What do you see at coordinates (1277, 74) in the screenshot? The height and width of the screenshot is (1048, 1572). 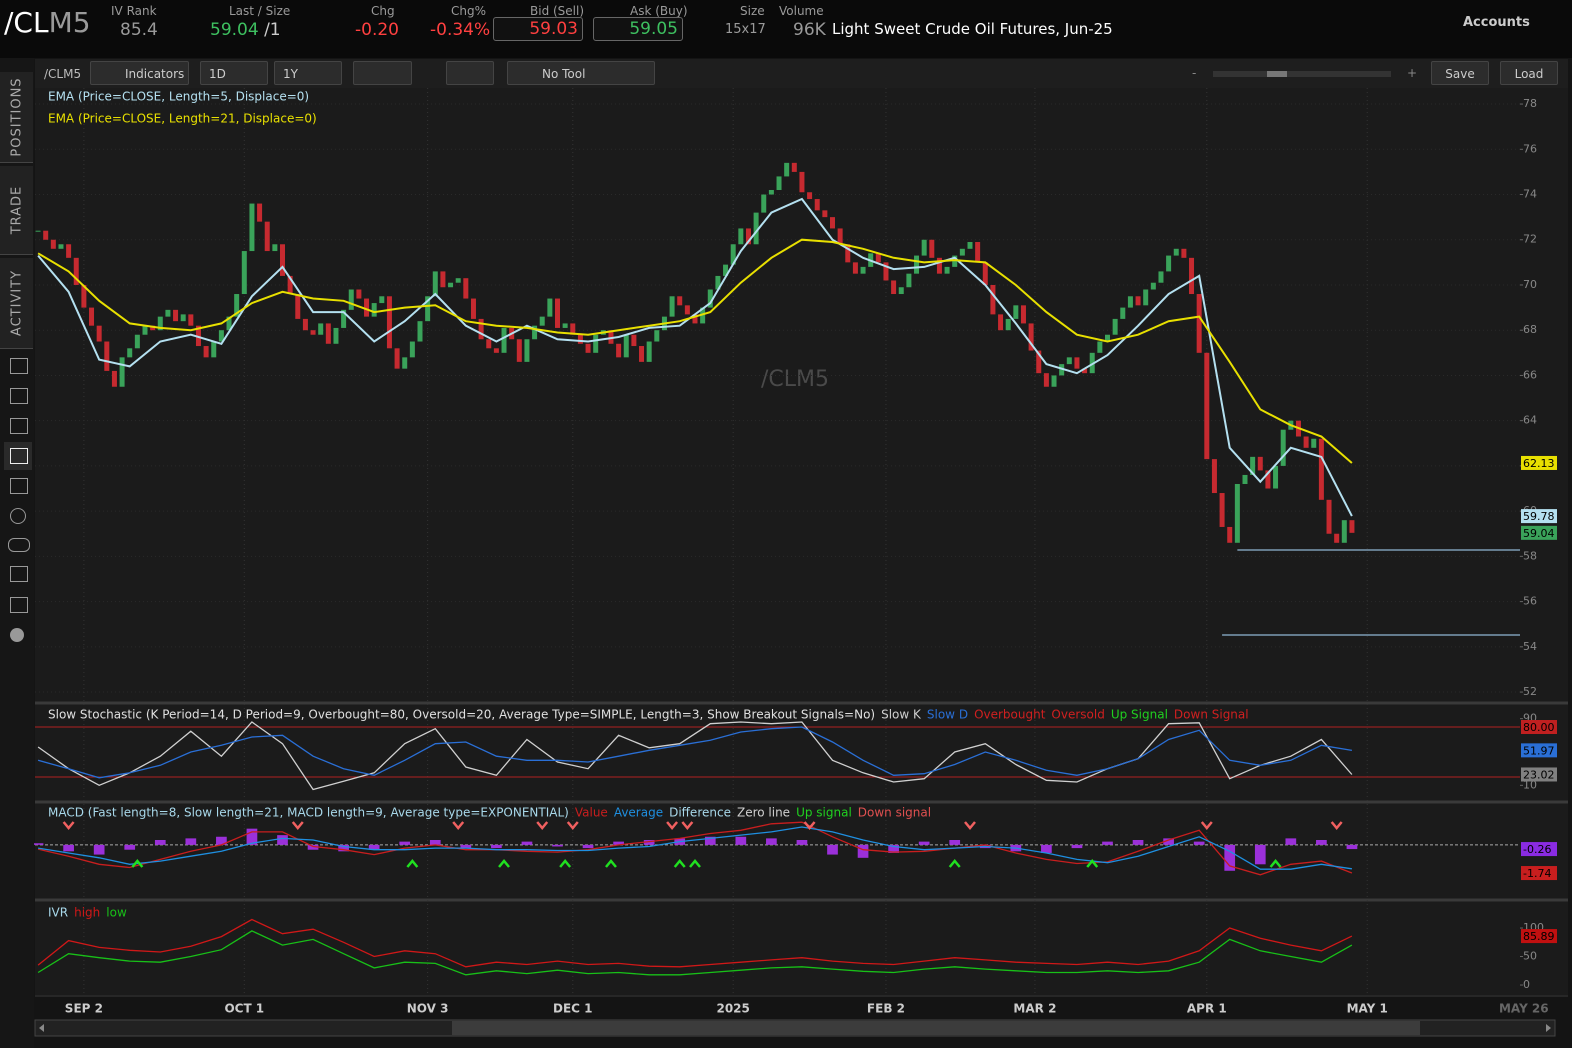 I see `zoom-thumb` at bounding box center [1277, 74].